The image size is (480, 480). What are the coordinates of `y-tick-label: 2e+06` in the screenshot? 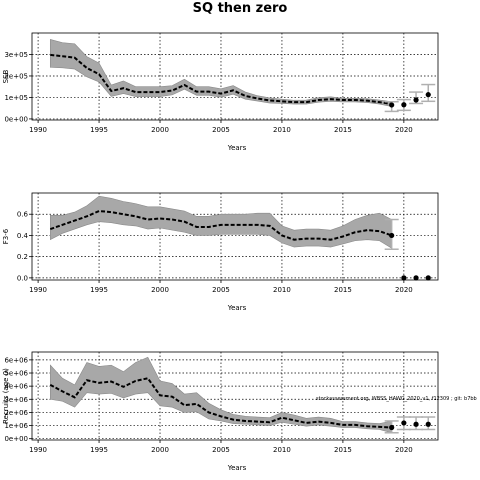 It's located at (16, 413).